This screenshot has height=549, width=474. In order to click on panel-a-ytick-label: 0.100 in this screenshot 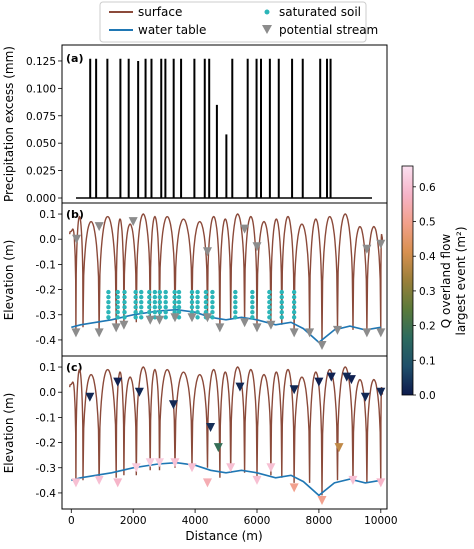, I will do `click(41, 89)`.